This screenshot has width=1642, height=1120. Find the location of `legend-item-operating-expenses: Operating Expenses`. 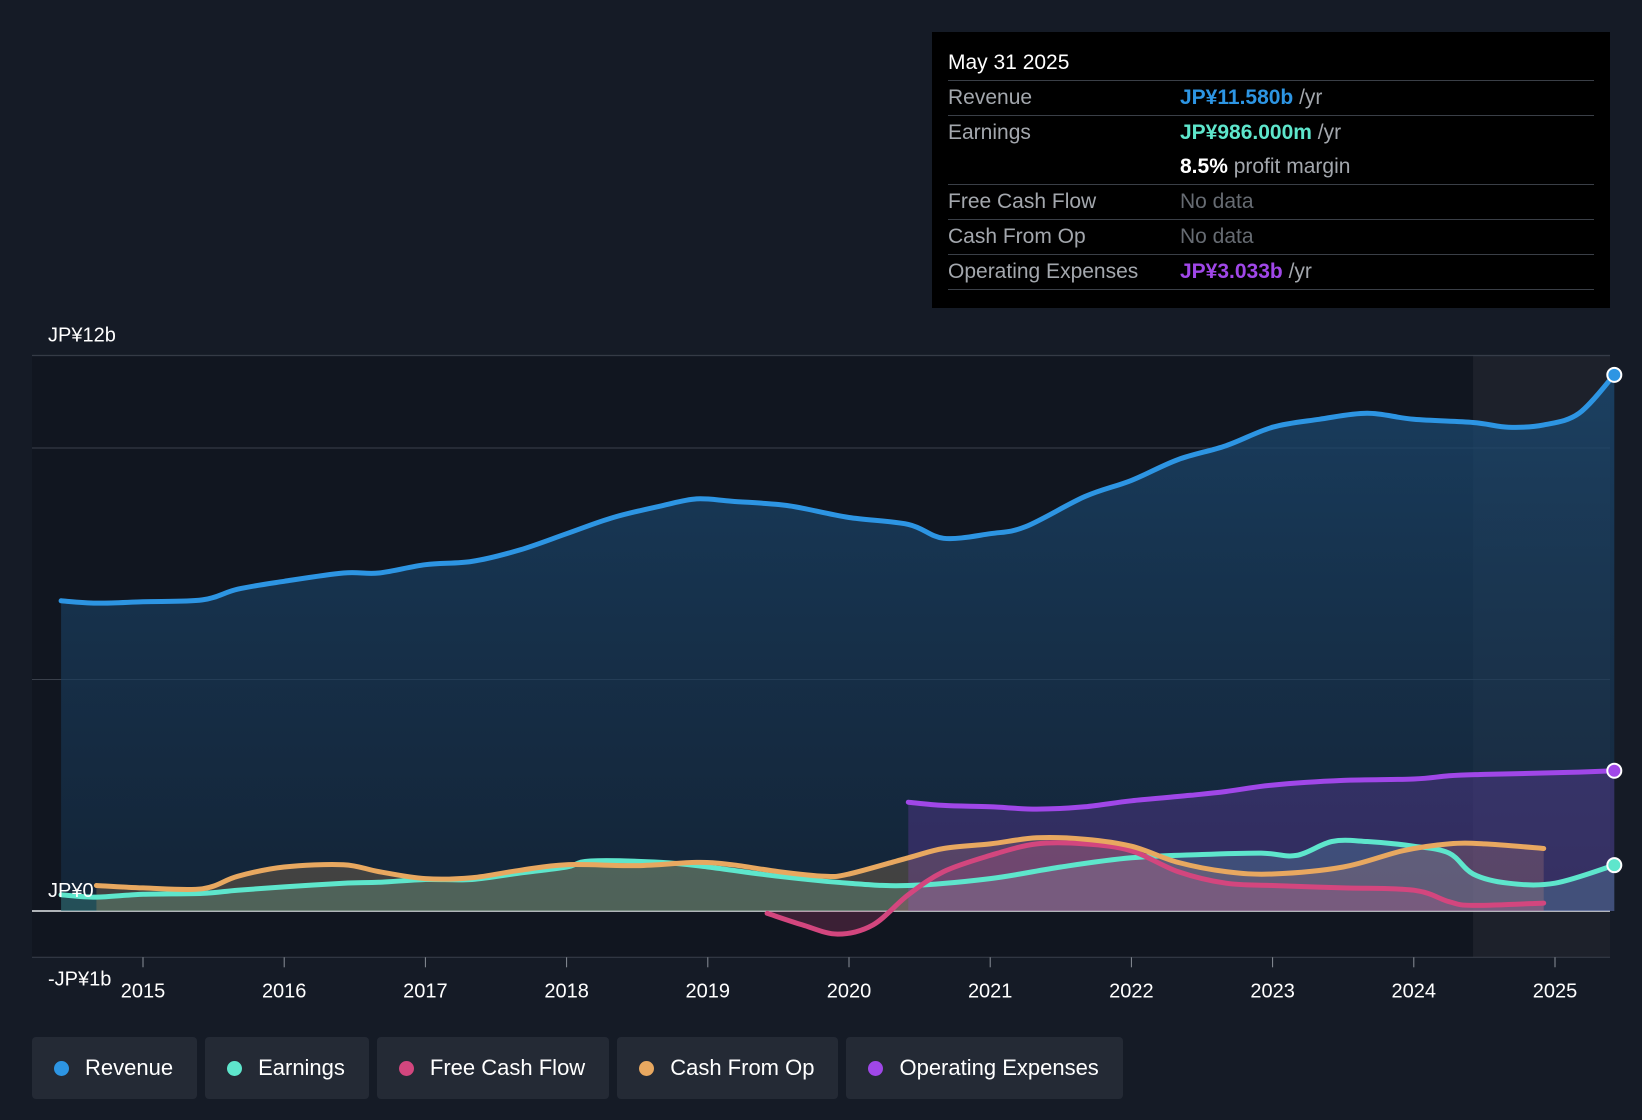

legend-item-operating-expenses: Operating Expenses is located at coordinates (984, 1068).